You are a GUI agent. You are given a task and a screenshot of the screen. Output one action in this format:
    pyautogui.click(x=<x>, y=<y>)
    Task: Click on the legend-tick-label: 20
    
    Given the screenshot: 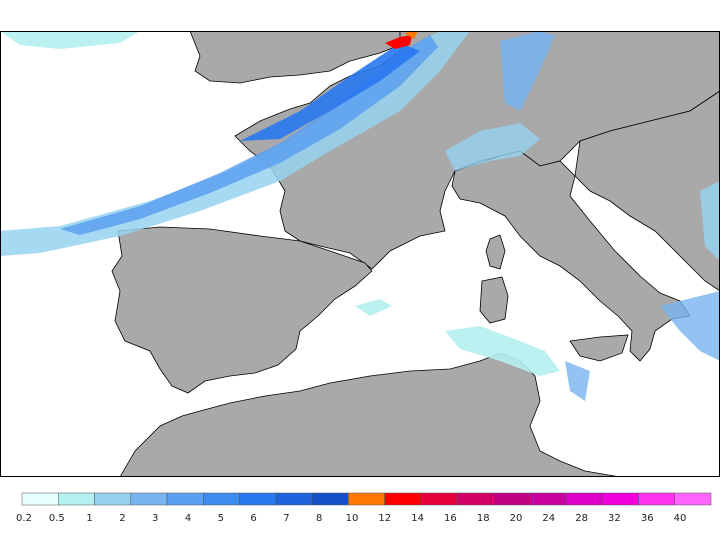 What is the action you would take?
    pyautogui.click(x=516, y=518)
    